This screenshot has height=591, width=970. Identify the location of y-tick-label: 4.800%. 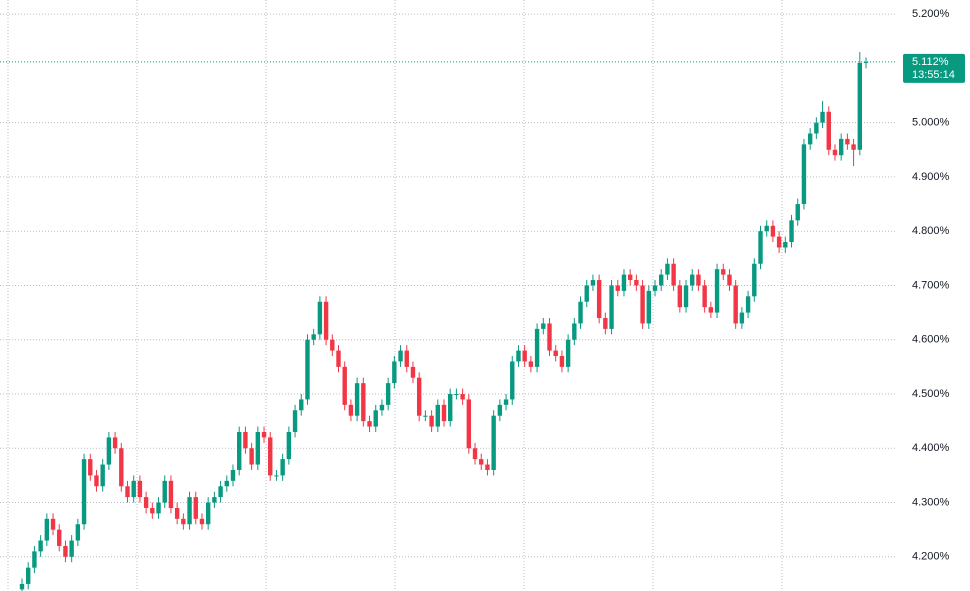
(931, 231).